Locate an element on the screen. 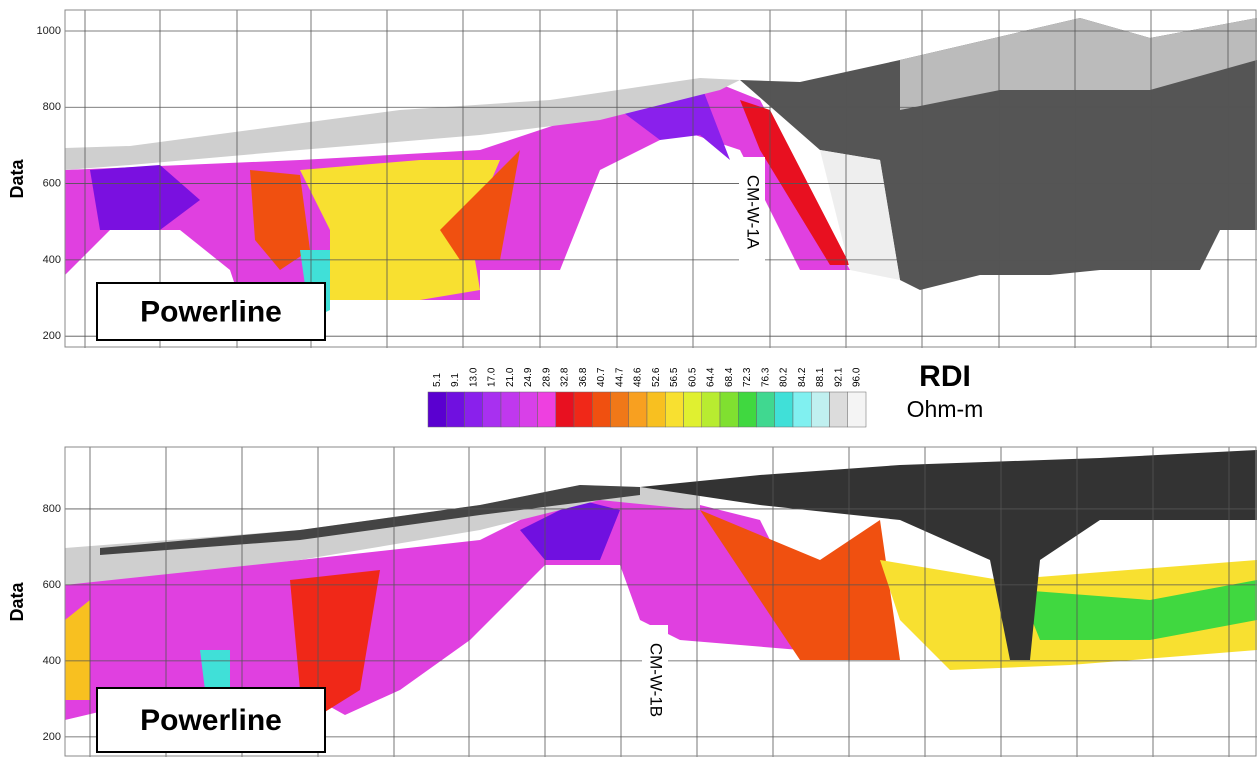  colorbar-label: 80.2 is located at coordinates (784, 377).